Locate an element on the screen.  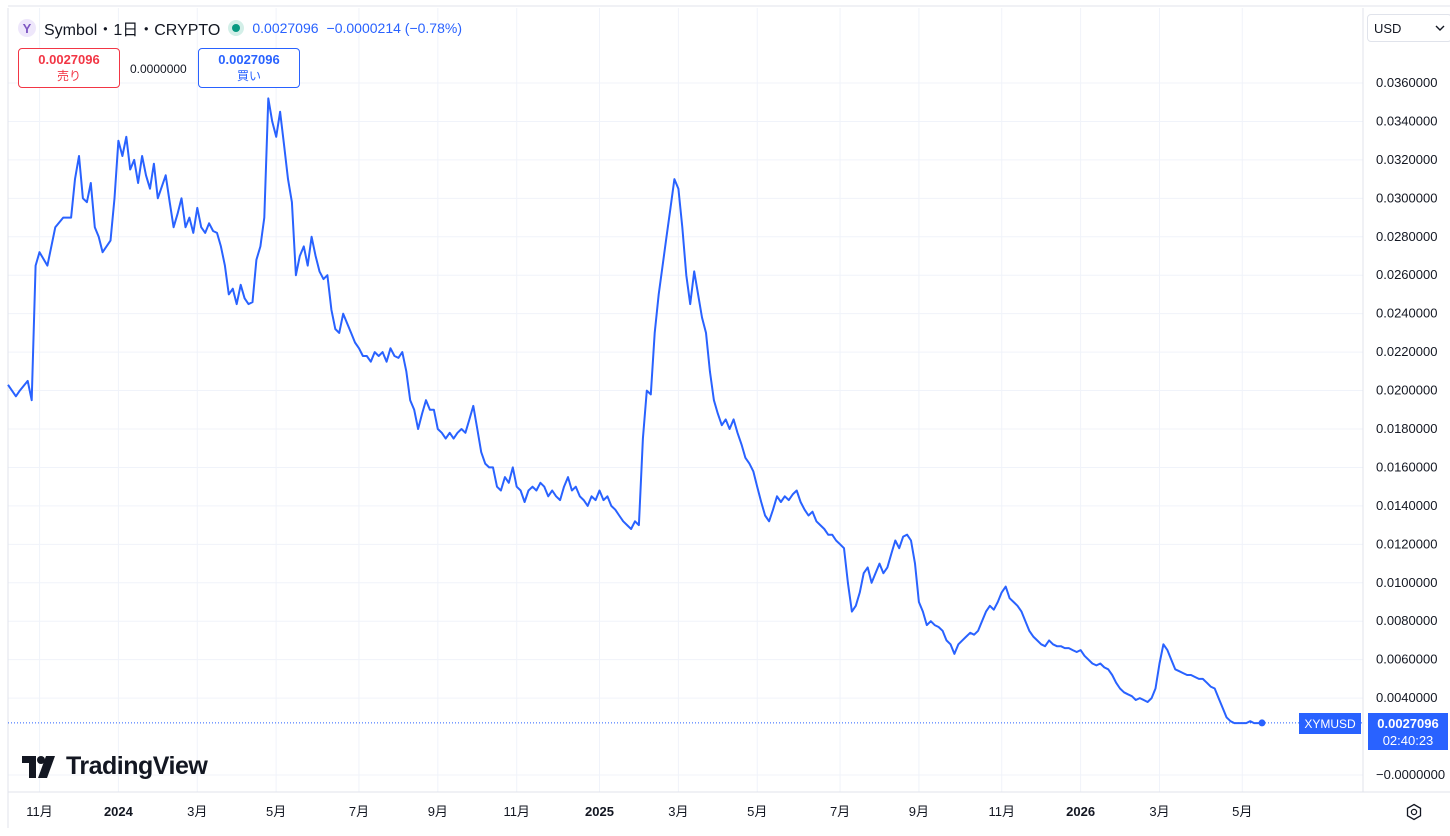
market-status-icon is located at coordinates (236, 28).